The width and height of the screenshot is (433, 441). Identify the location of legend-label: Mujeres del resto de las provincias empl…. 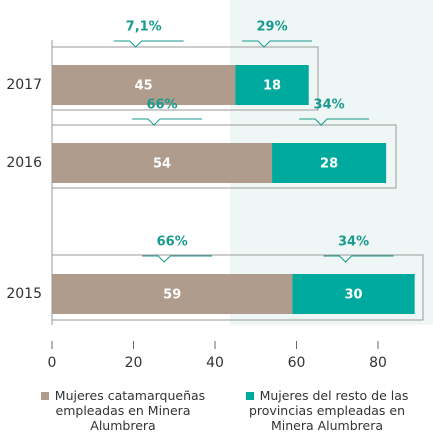
(328, 410).